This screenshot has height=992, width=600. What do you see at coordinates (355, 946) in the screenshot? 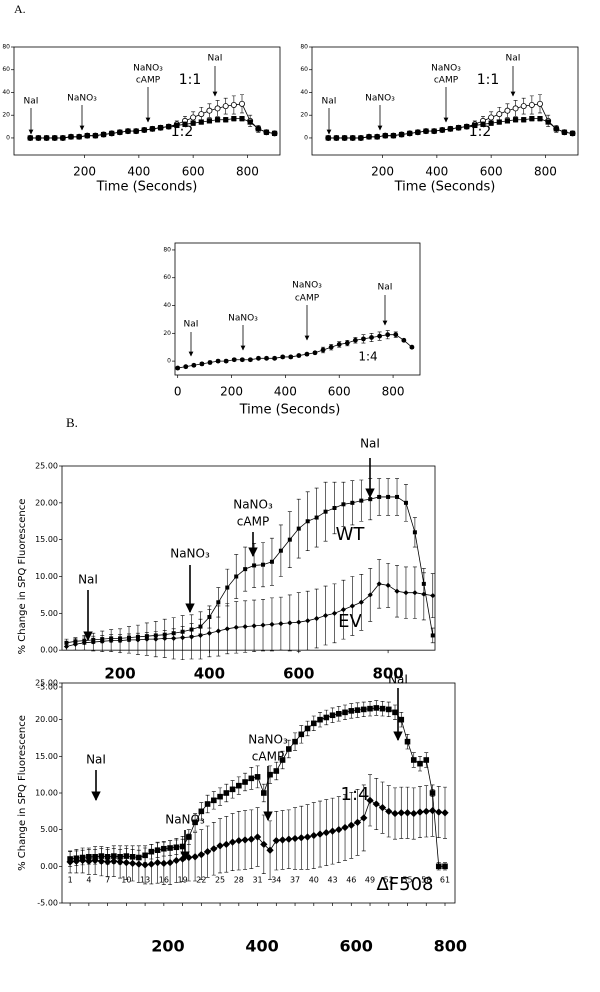
I see `x2-tick-label: 600` at bounding box center [355, 946].